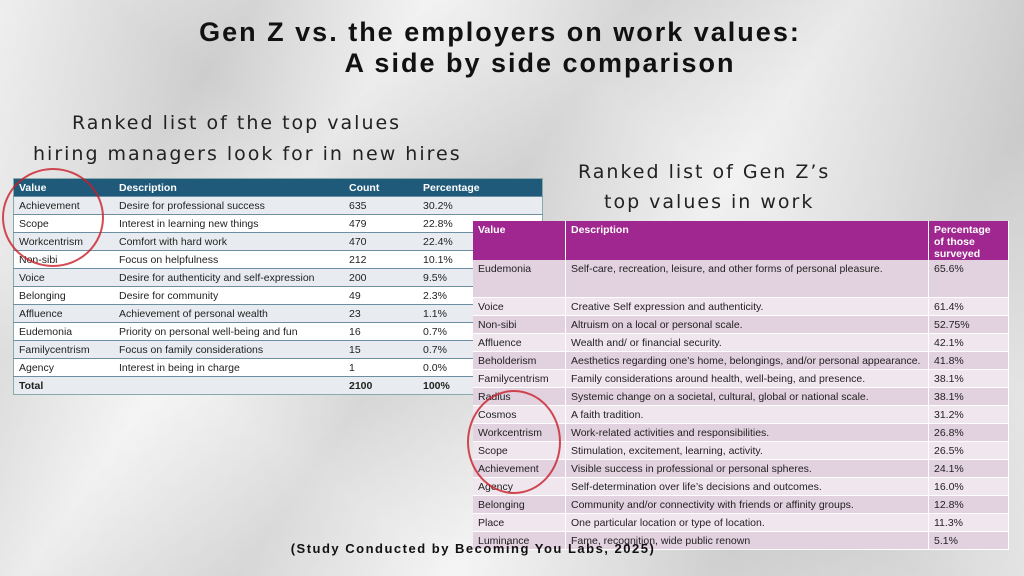  I want to click on description-cell: Focus on helpfulness, so click(229, 259).